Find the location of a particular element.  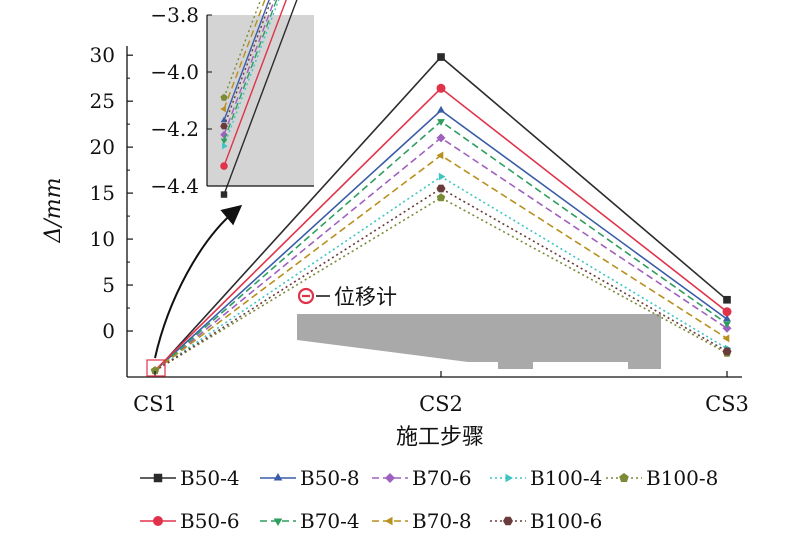

zoom-arrow is located at coordinates (198, 281).